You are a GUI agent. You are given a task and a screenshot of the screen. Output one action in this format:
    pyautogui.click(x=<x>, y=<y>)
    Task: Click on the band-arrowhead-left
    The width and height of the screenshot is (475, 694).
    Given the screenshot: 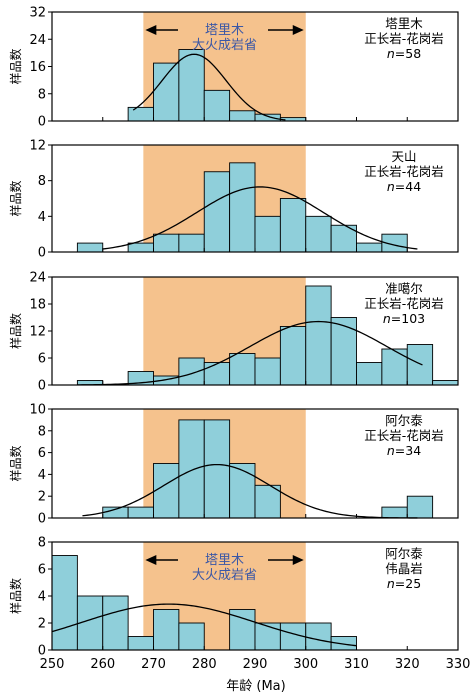 What is the action you would take?
    pyautogui.click(x=151, y=30)
    